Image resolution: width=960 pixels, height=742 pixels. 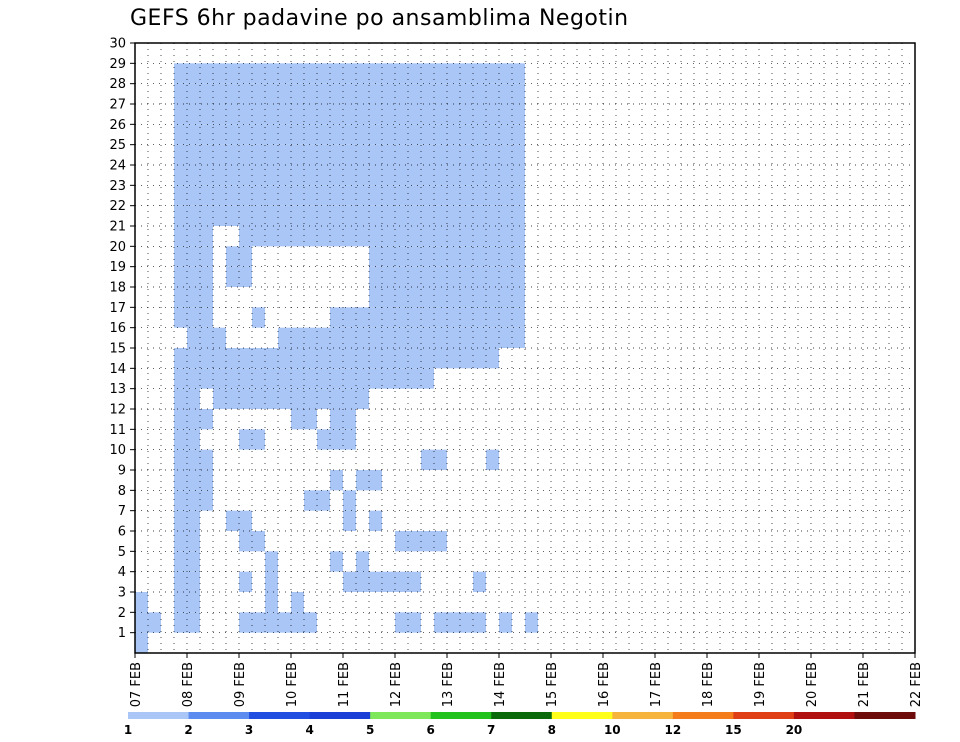 What do you see at coordinates (117, 64) in the screenshot?
I see `y-tick-label: 29` at bounding box center [117, 64].